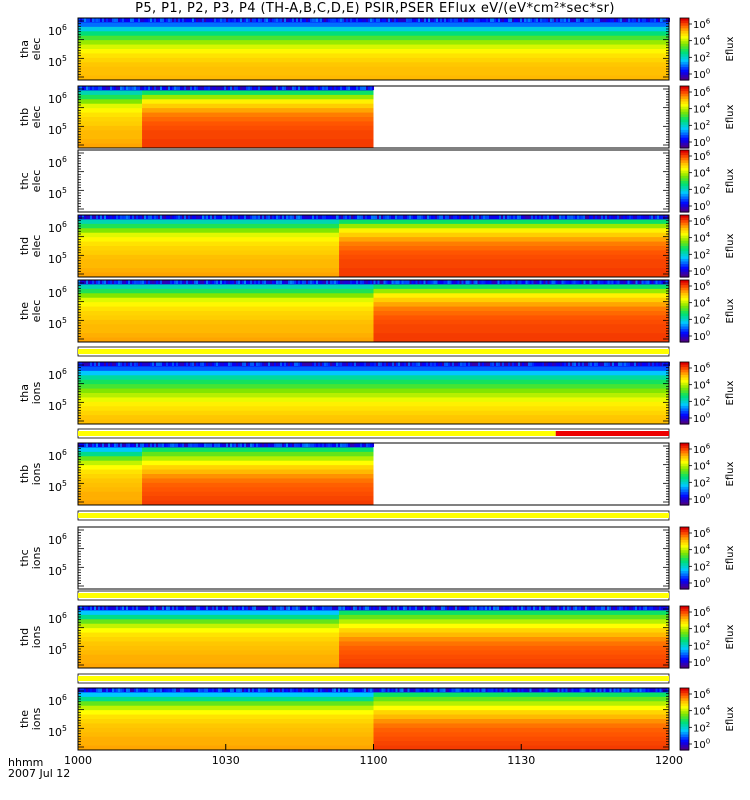  What do you see at coordinates (701, 584) in the screenshot?
I see `colorbar-tick-label: 100` at bounding box center [701, 584].